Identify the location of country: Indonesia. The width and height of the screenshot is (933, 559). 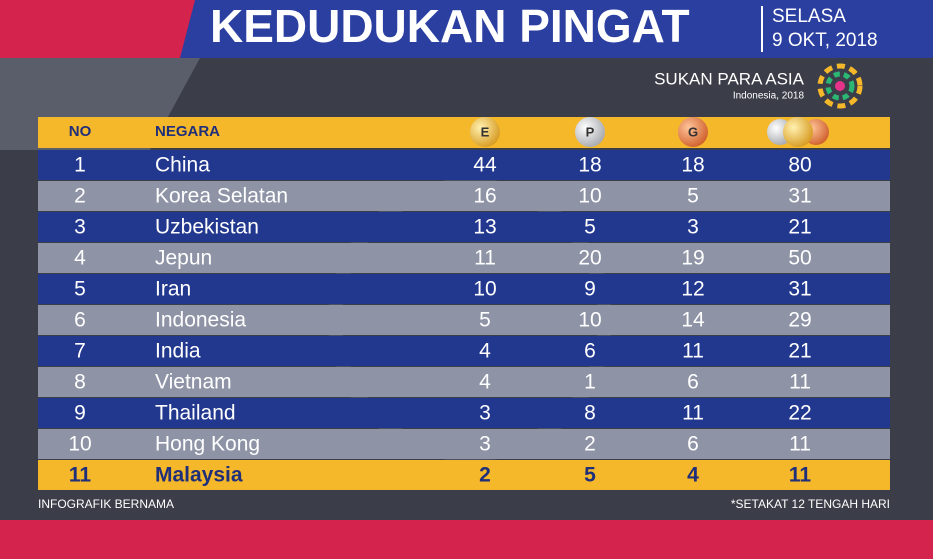
(200, 320).